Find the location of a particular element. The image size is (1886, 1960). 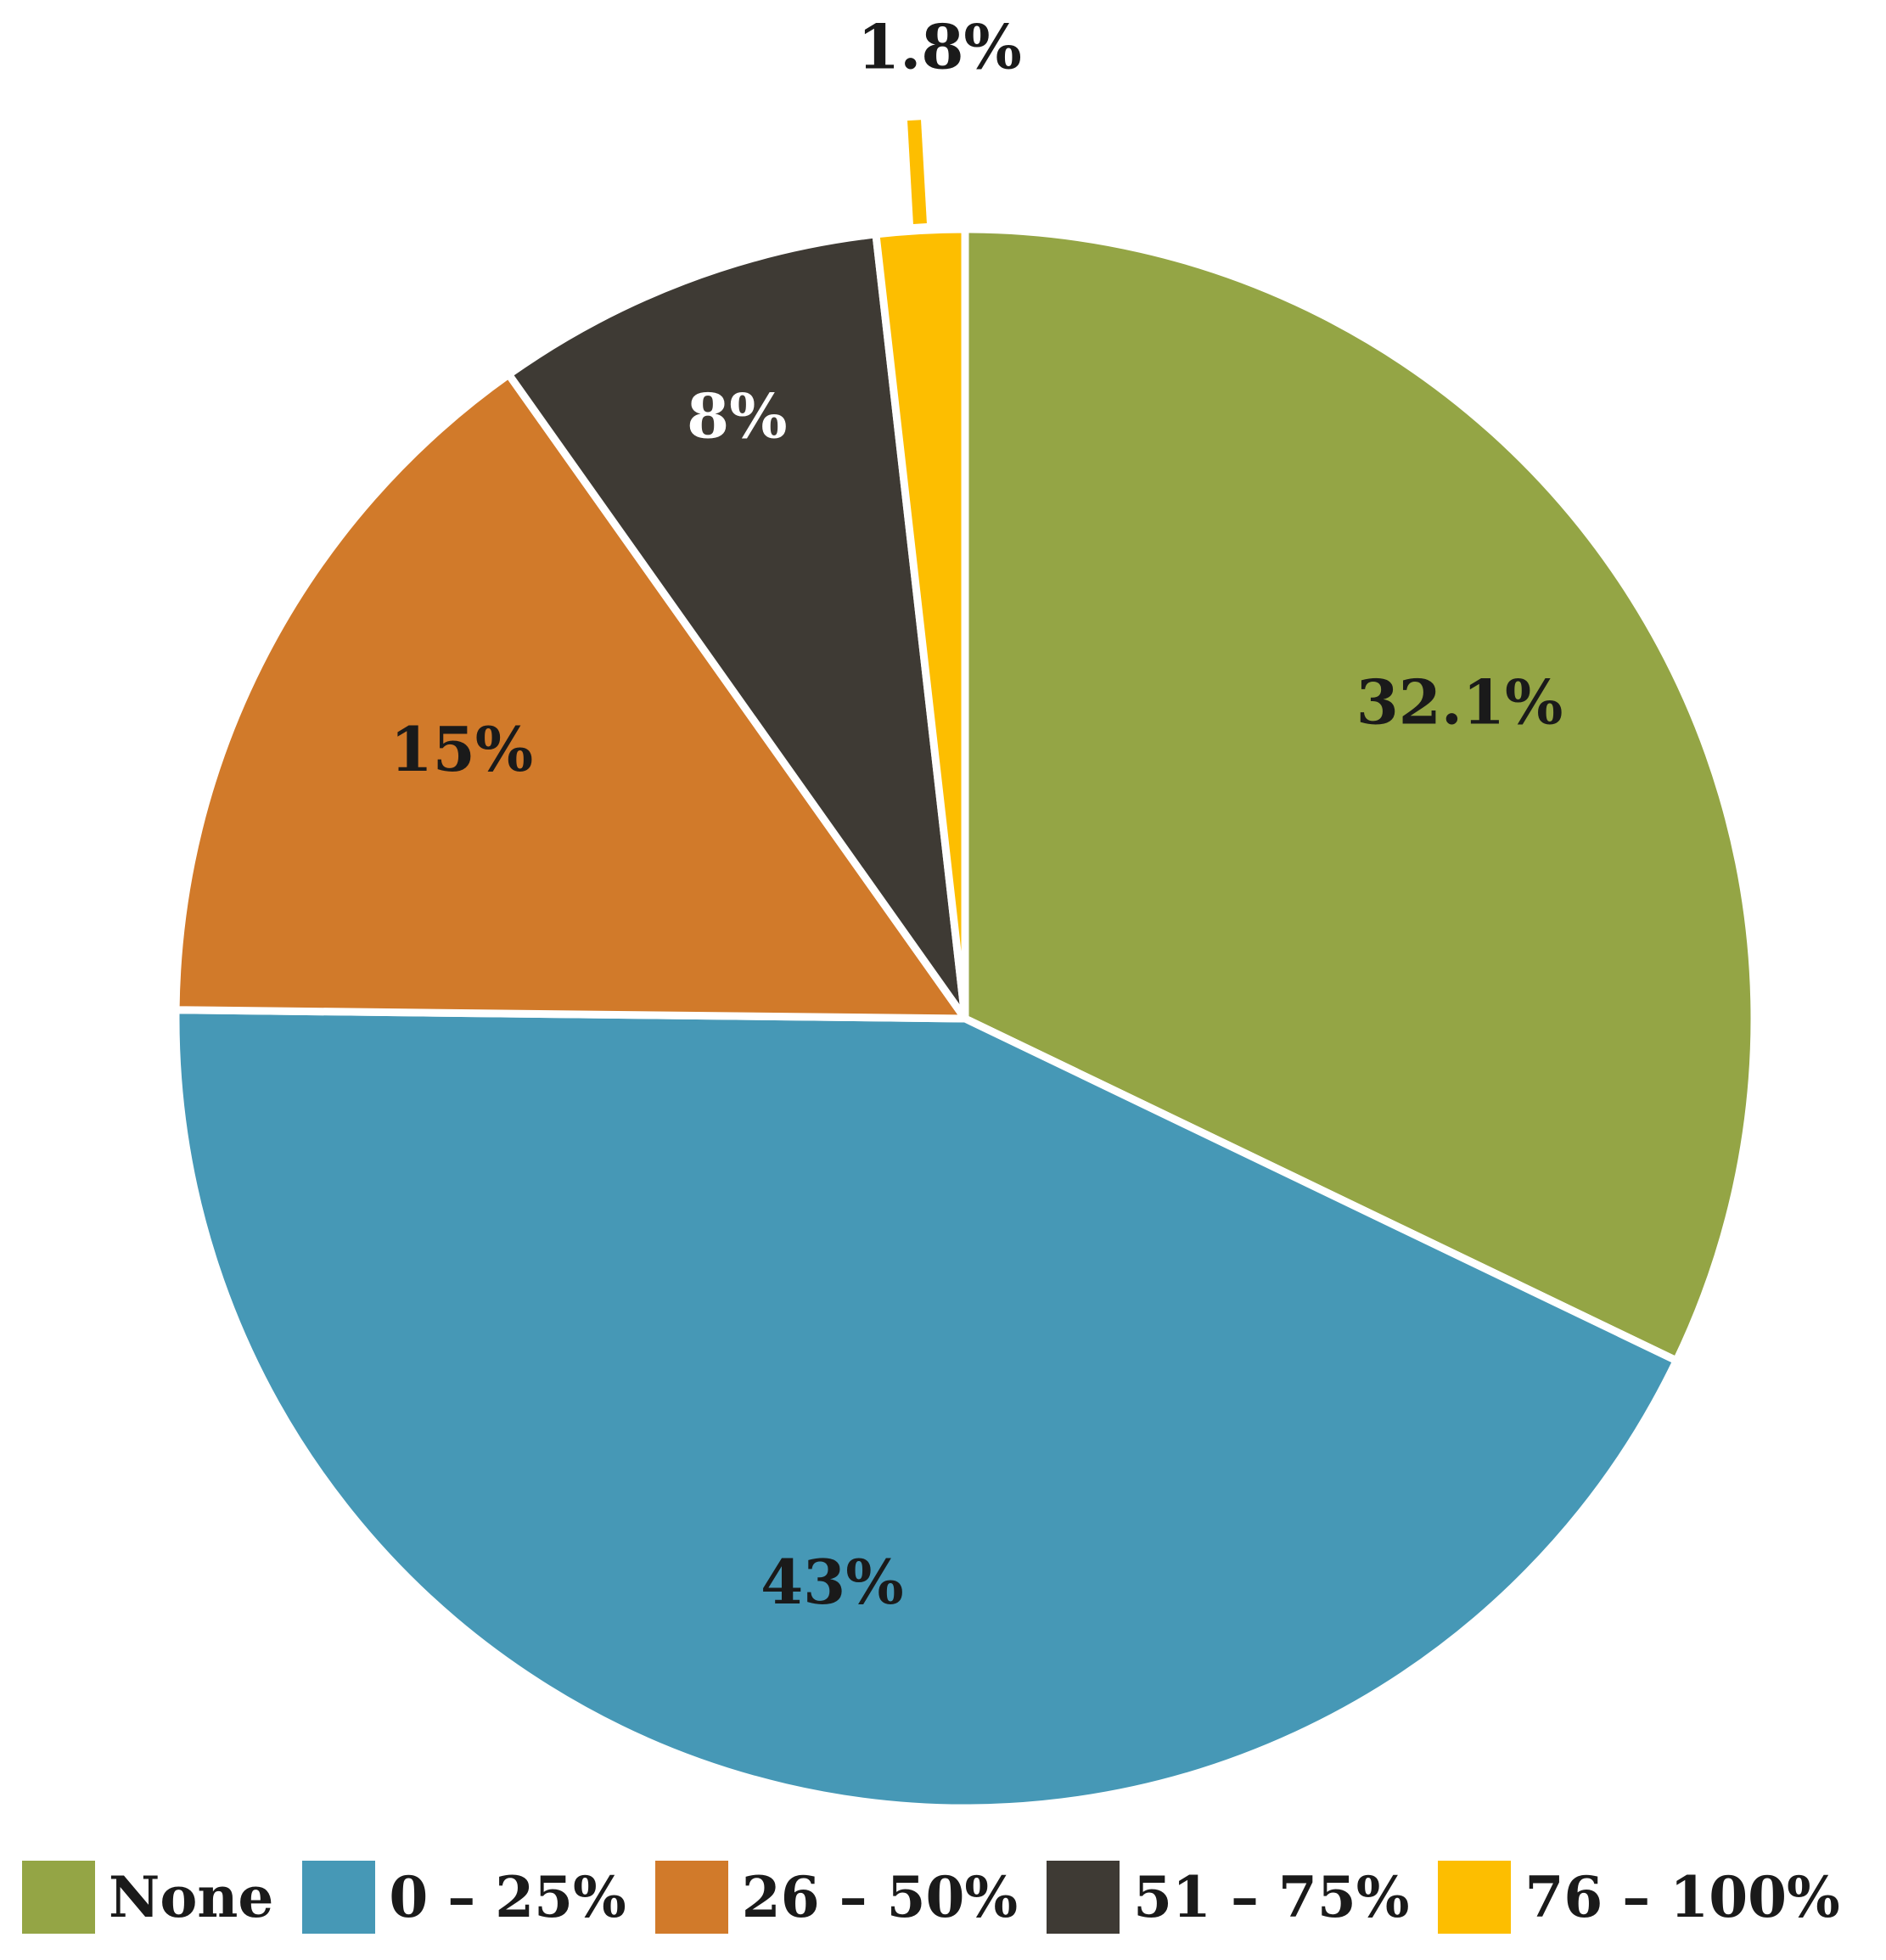

data-label-none: 32.1% is located at coordinates (1459, 702).